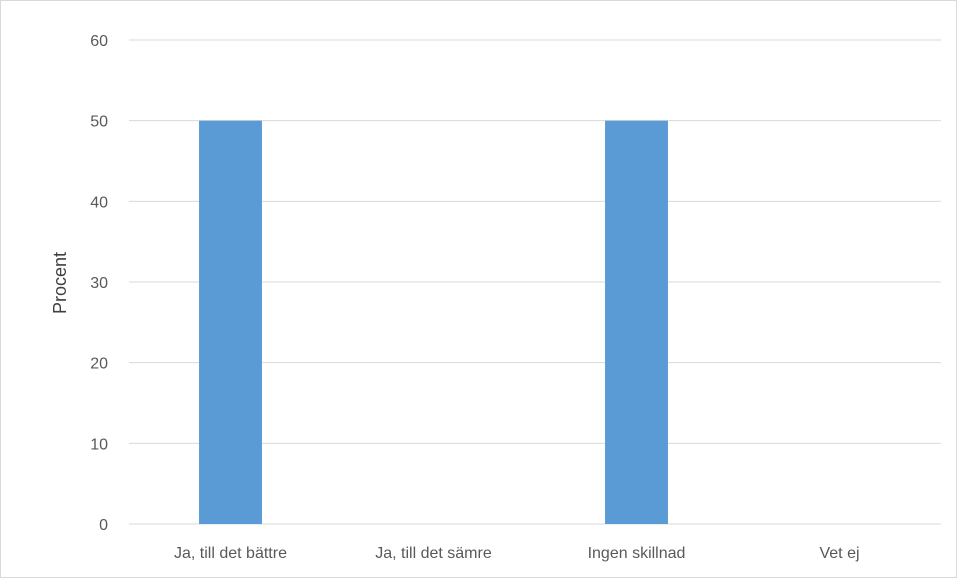 The height and width of the screenshot is (578, 957). I want to click on x-tick-label: Ingen skillnad, so click(637, 553).